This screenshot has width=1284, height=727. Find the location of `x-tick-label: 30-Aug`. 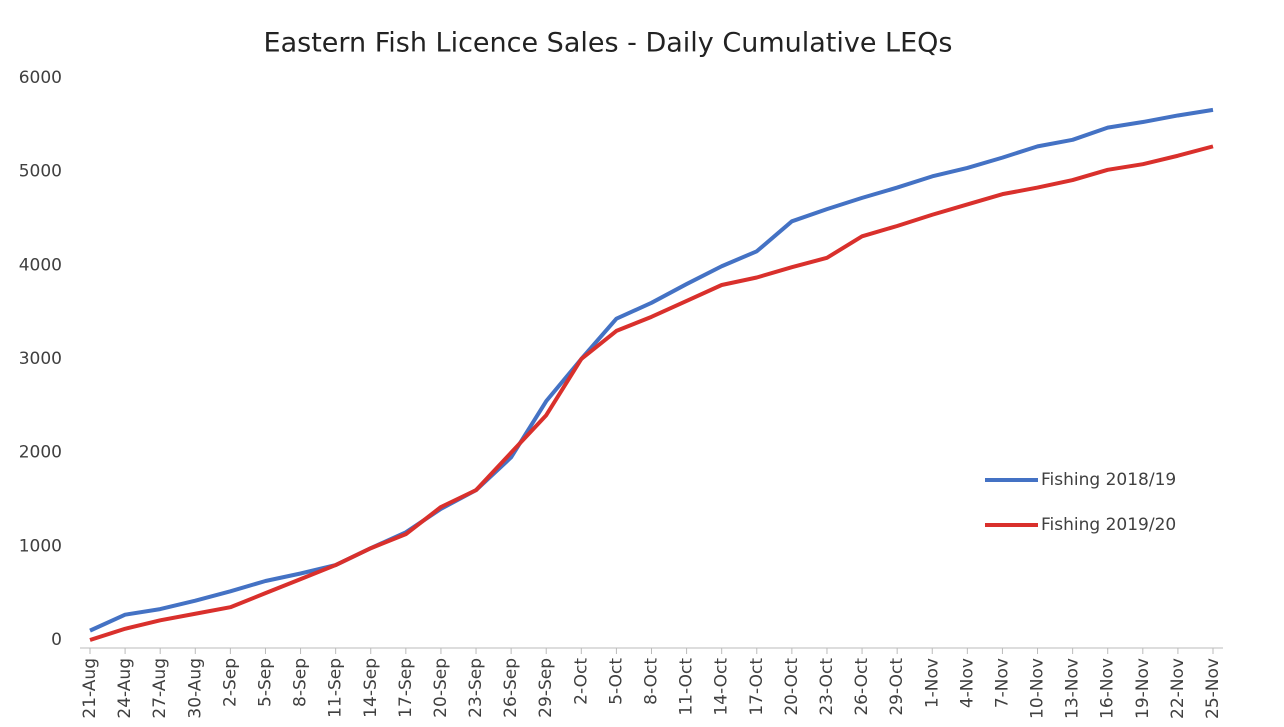

x-tick-label: 30-Aug is located at coordinates (195, 688).